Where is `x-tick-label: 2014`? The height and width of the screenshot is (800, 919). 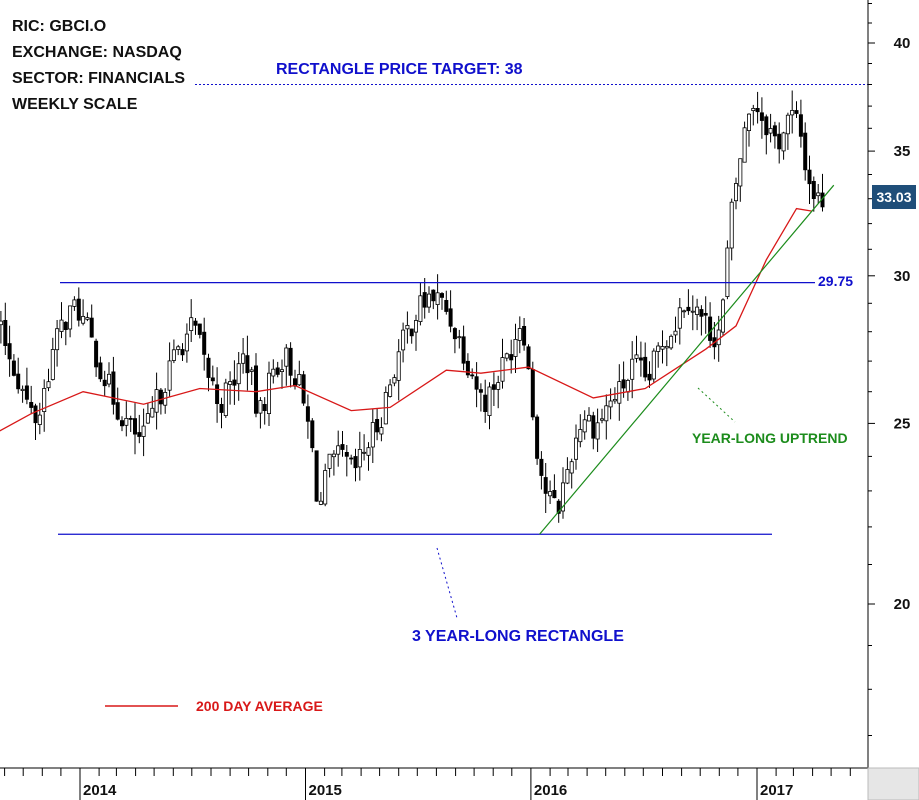
x-tick-label: 2014 is located at coordinates (100, 790).